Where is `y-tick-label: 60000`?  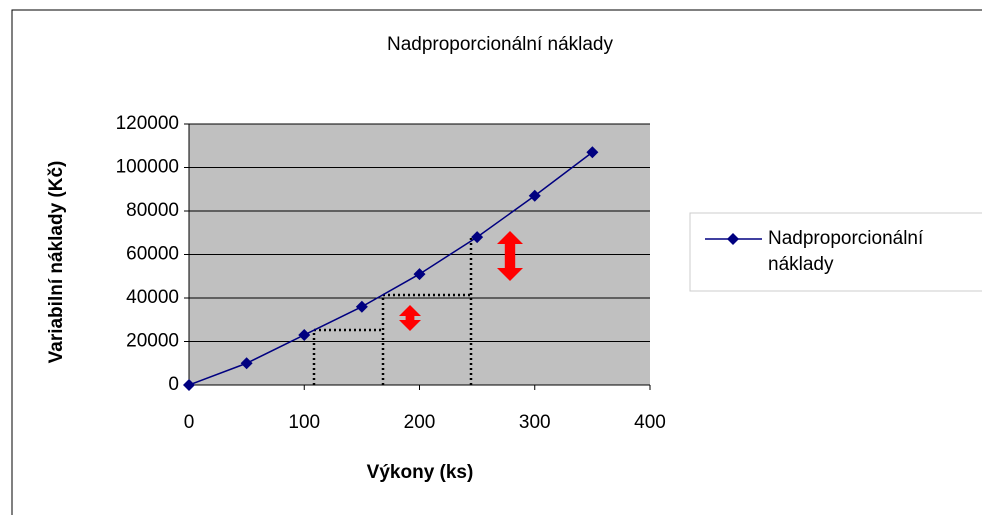 y-tick-label: 60000 is located at coordinates (152, 254).